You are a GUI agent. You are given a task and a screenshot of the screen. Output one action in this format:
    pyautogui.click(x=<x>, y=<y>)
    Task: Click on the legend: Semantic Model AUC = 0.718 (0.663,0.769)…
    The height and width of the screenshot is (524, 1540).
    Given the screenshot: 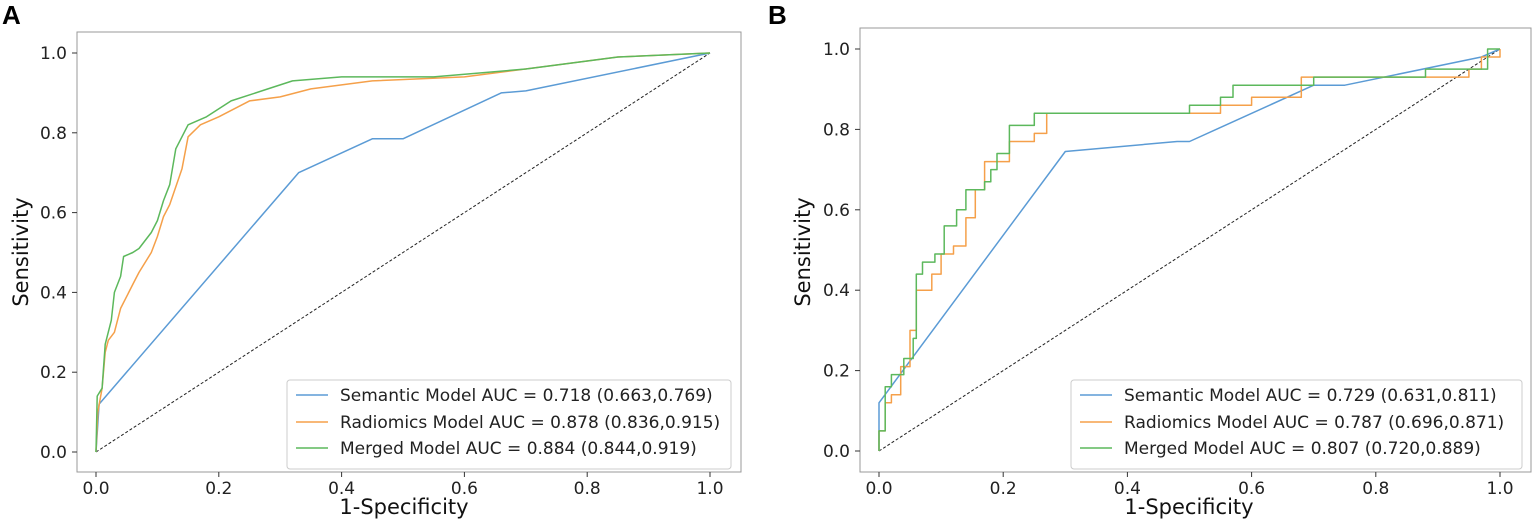 What is the action you would take?
    pyautogui.click(x=509, y=424)
    